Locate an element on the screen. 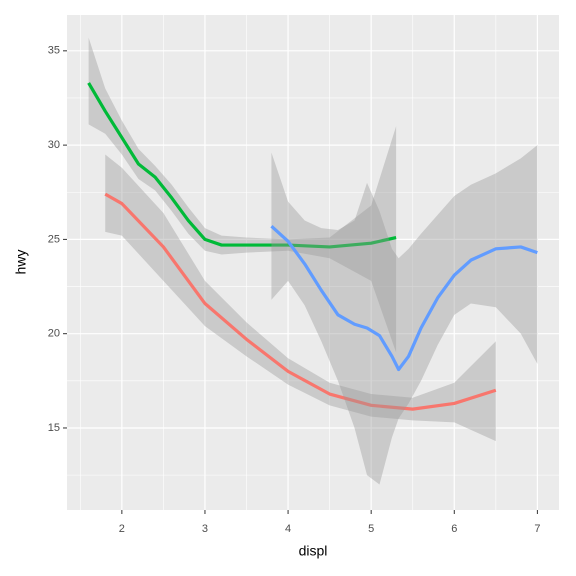 The width and height of the screenshot is (576, 576). x-tick-label: 3 is located at coordinates (205, 529).